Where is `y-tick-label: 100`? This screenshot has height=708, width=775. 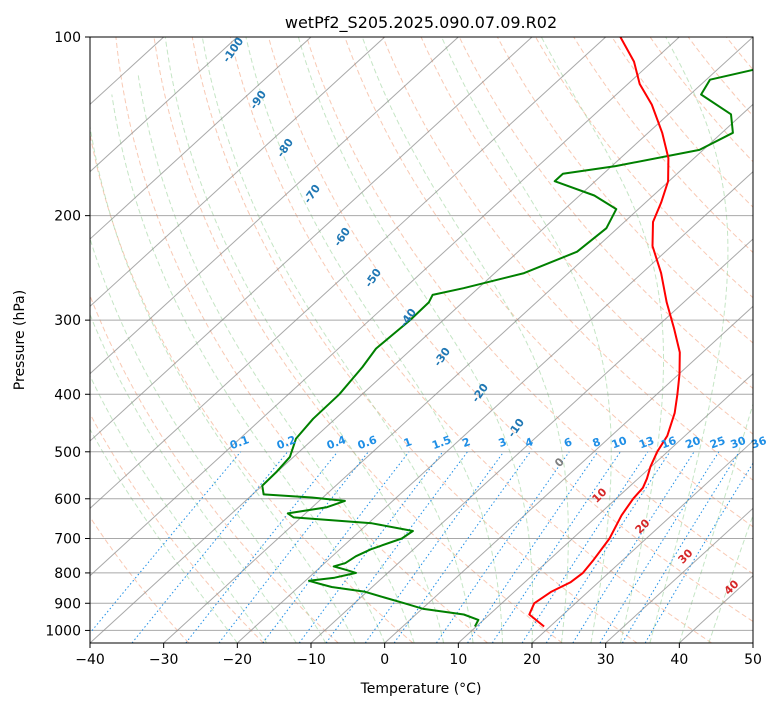 y-tick-label: 100 is located at coordinates (67, 38).